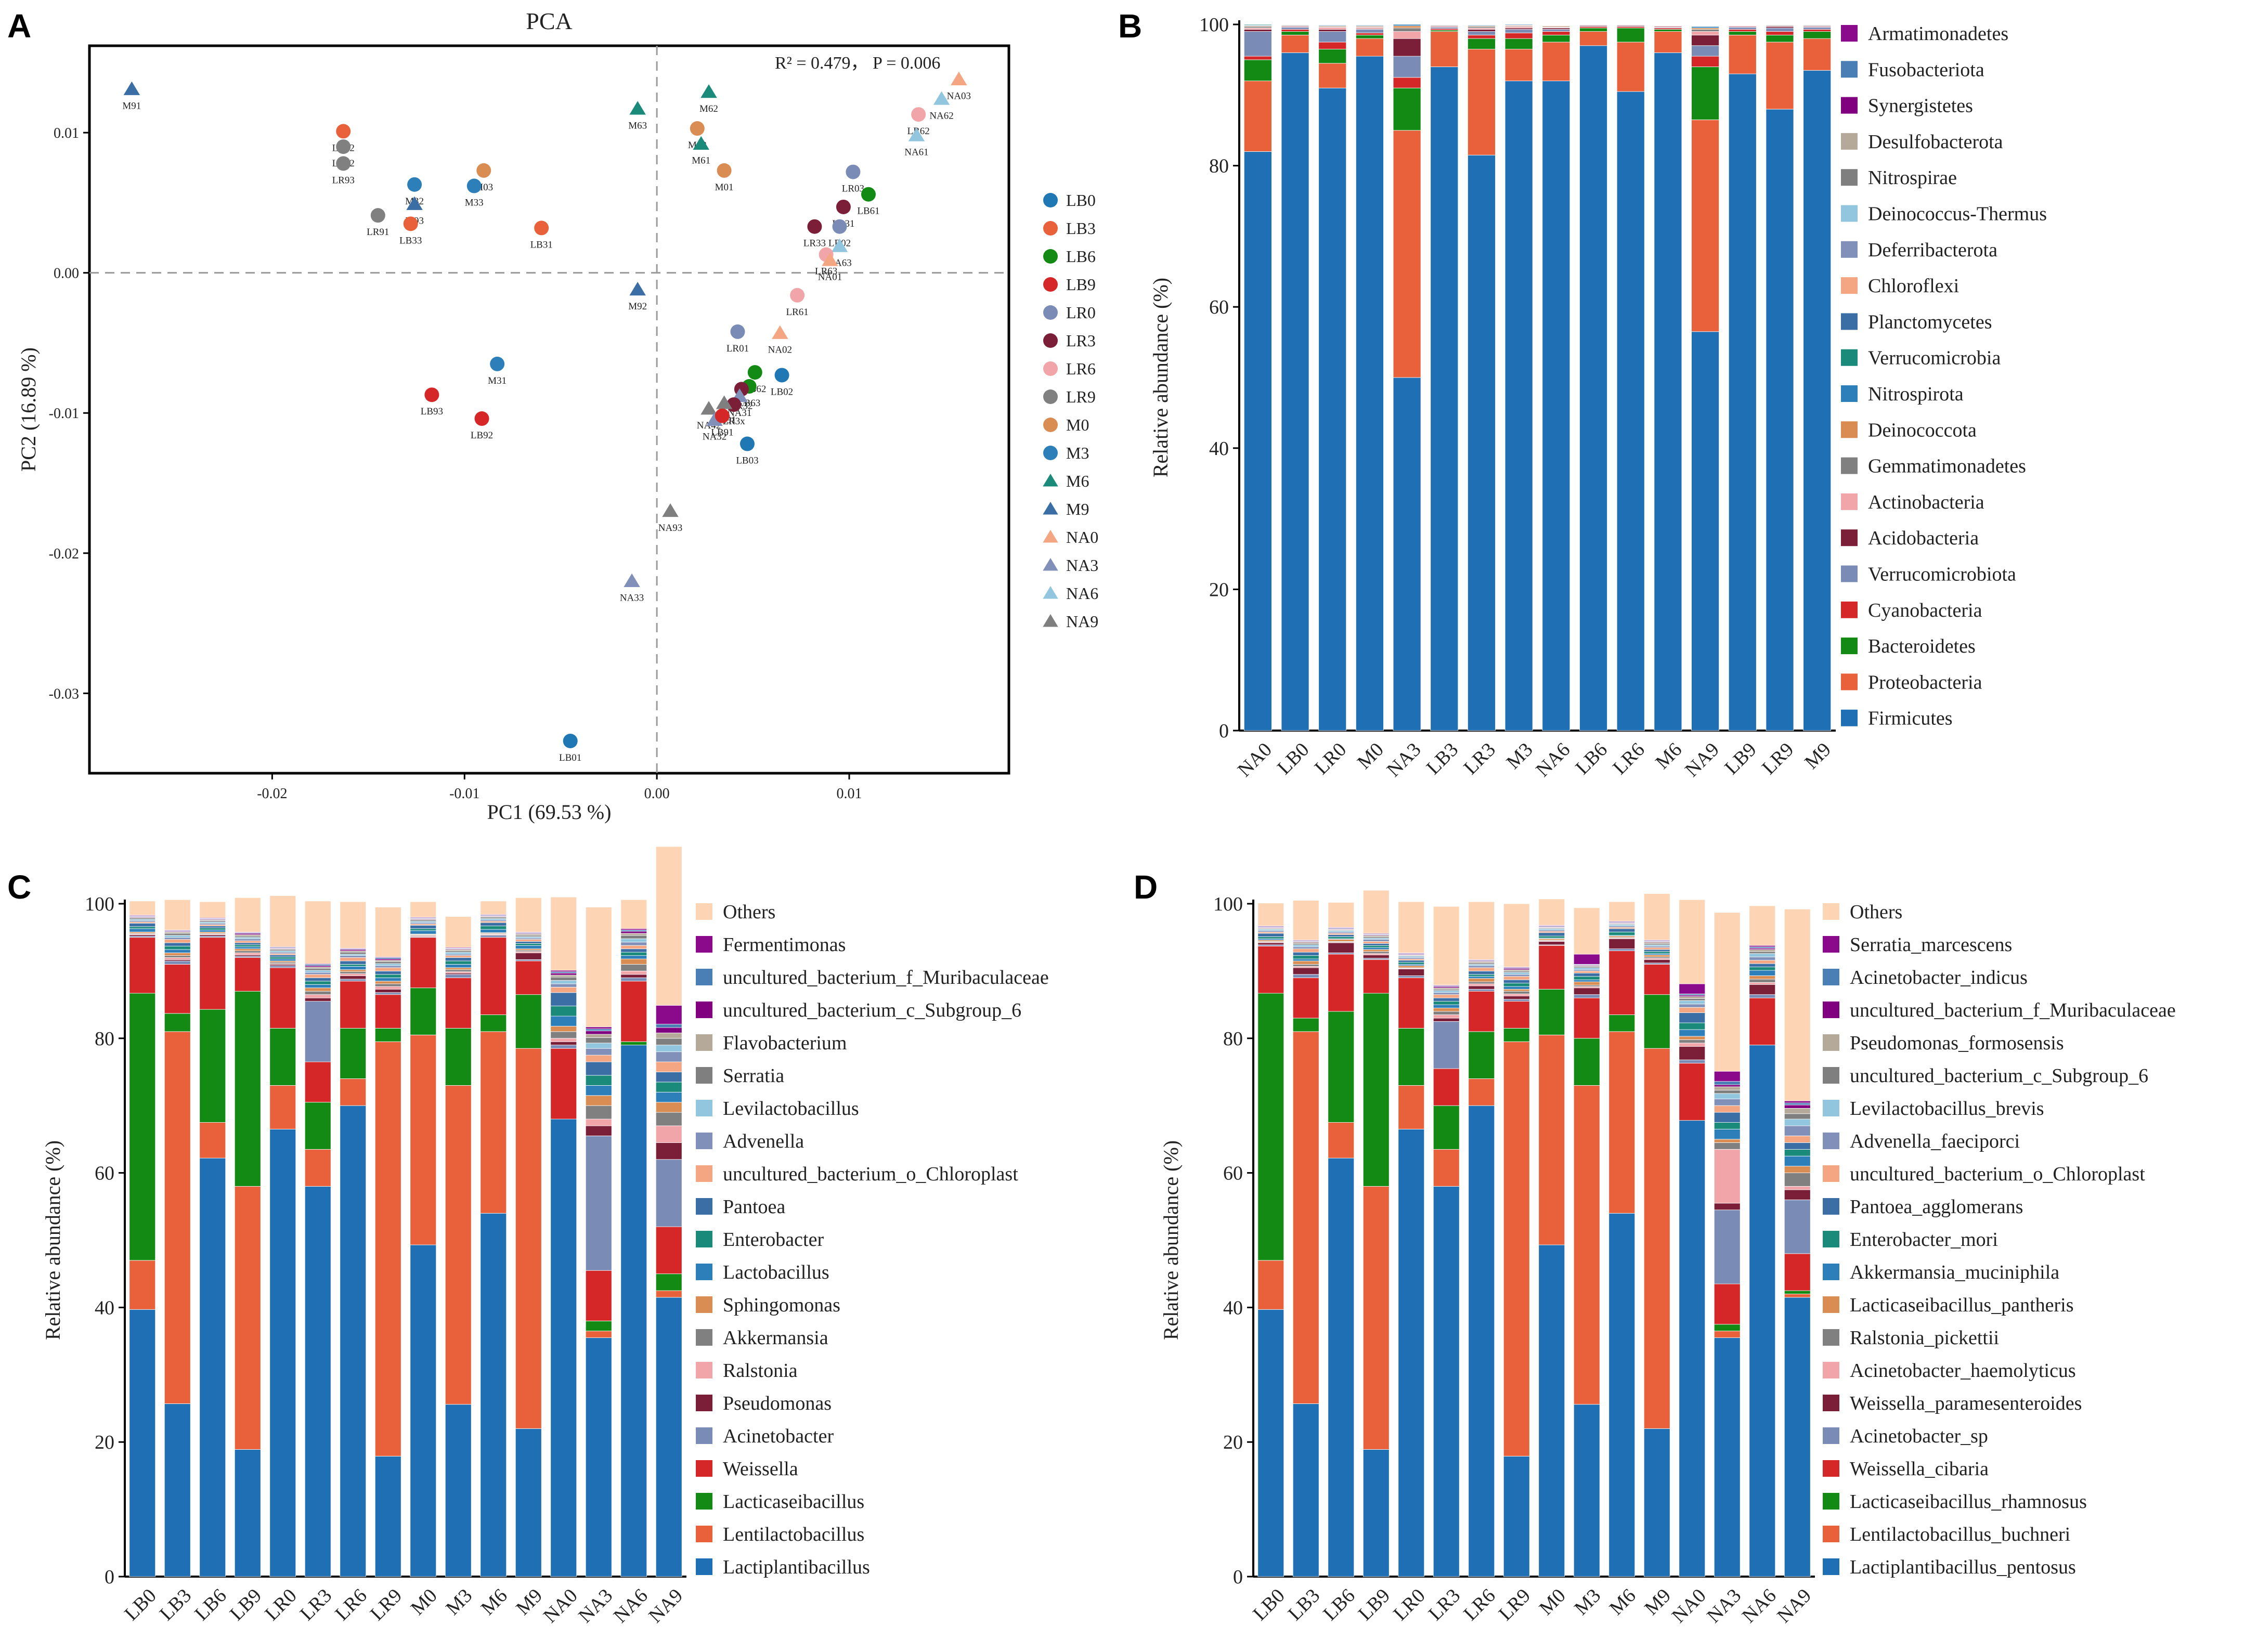 This screenshot has width=2245, height=1652. I want to click on pca-point-label: LB02, so click(782, 391).